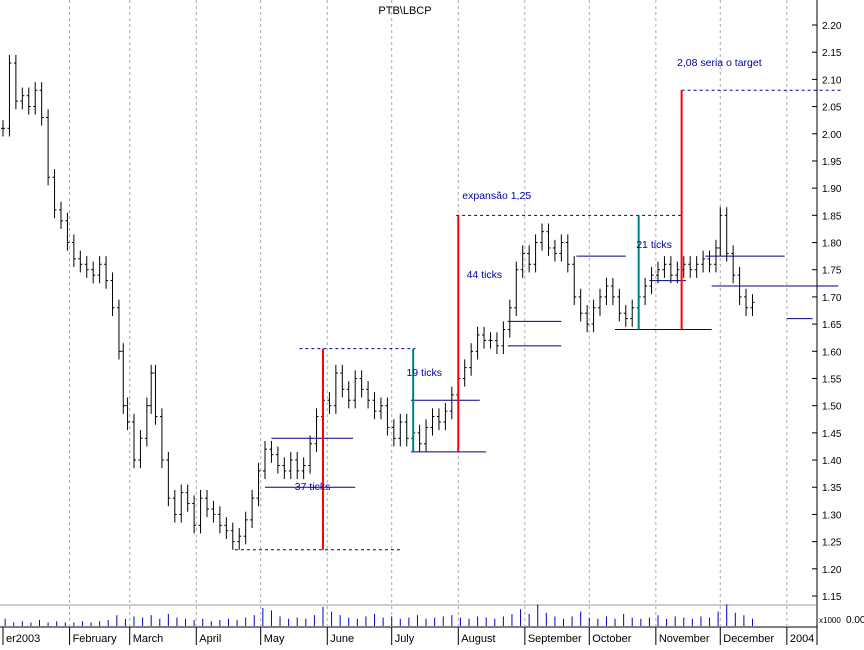 This screenshot has width=864, height=650. I want to click on y-tick-label: 1.95, so click(832, 162).